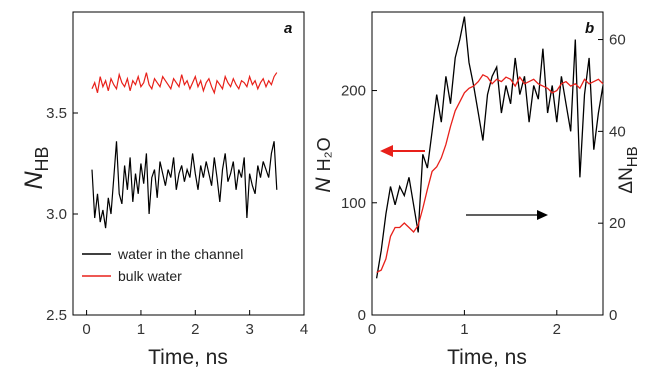 This screenshot has height=369, width=648. What do you see at coordinates (353, 203) in the screenshot?
I see `panel-b-left-ytick-label-1: 100` at bounding box center [353, 203].